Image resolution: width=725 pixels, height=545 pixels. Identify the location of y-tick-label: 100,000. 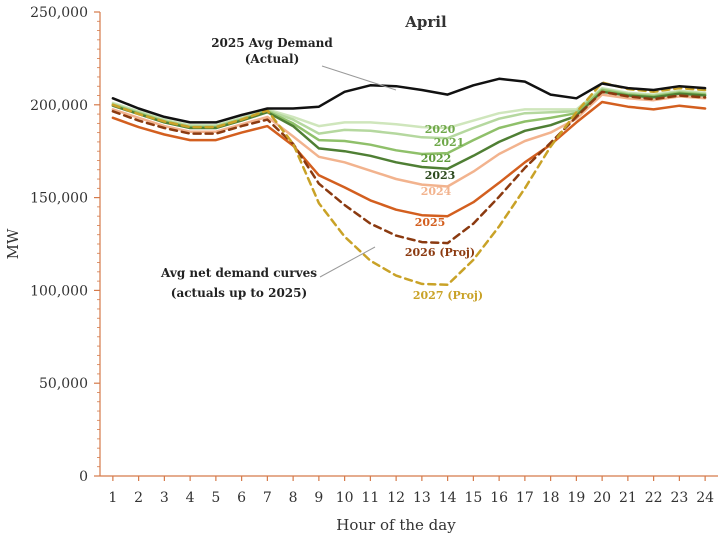
(59, 291).